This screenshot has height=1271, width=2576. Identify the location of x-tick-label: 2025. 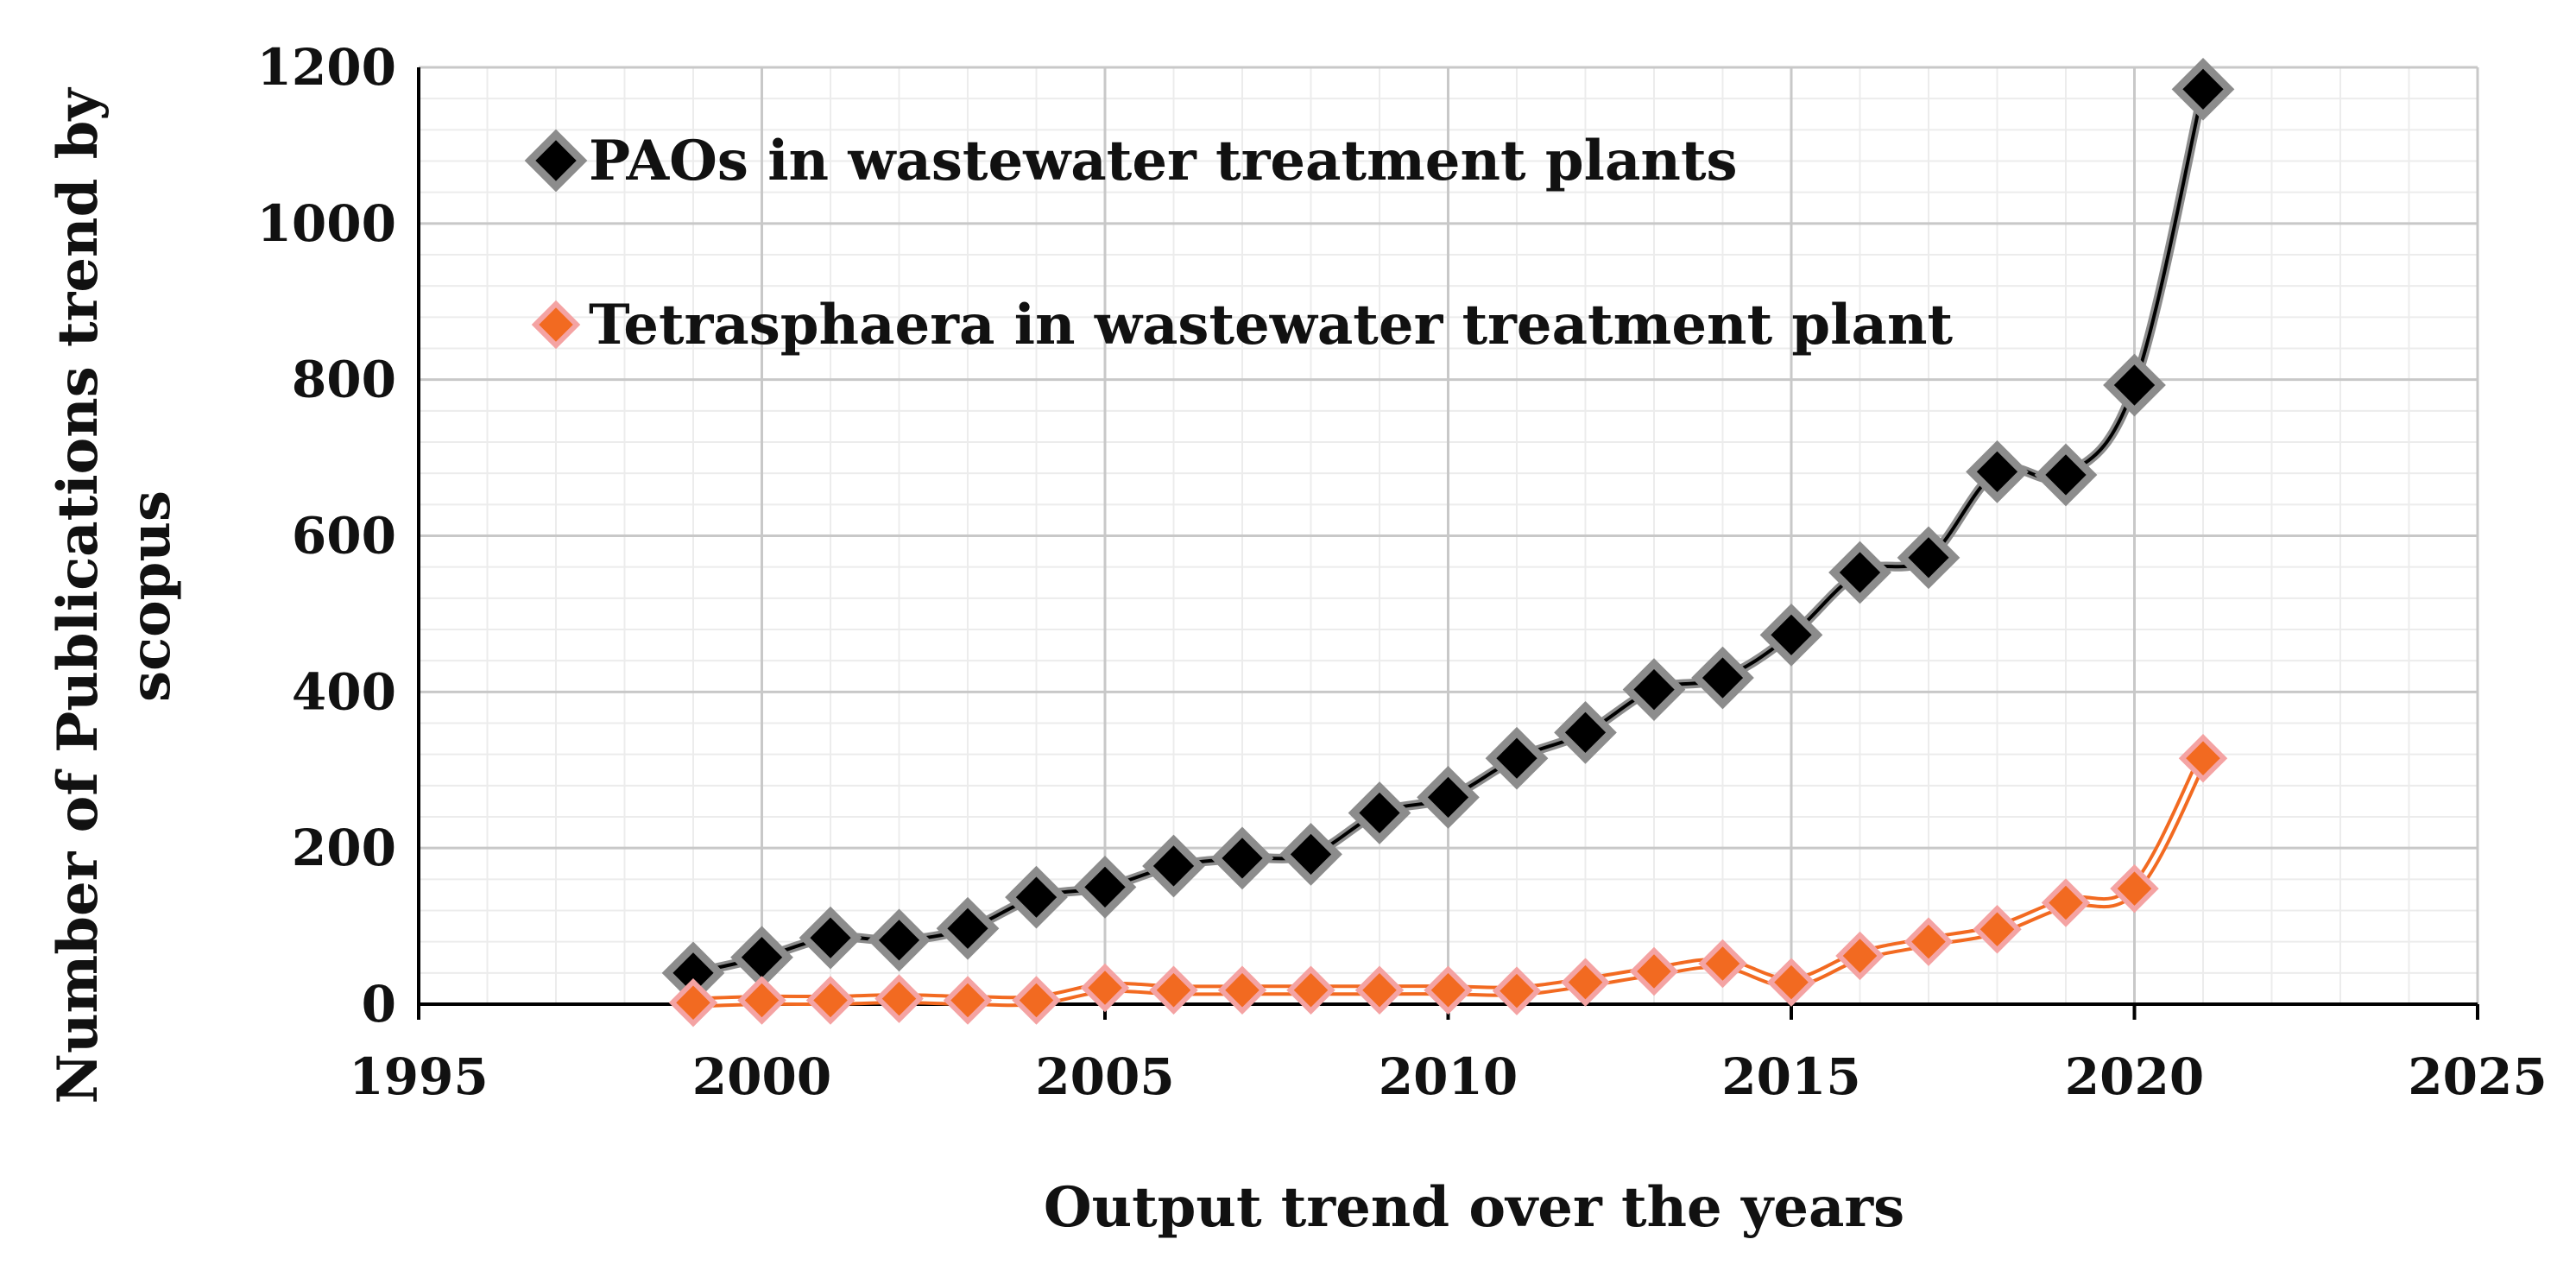
(2477, 1076).